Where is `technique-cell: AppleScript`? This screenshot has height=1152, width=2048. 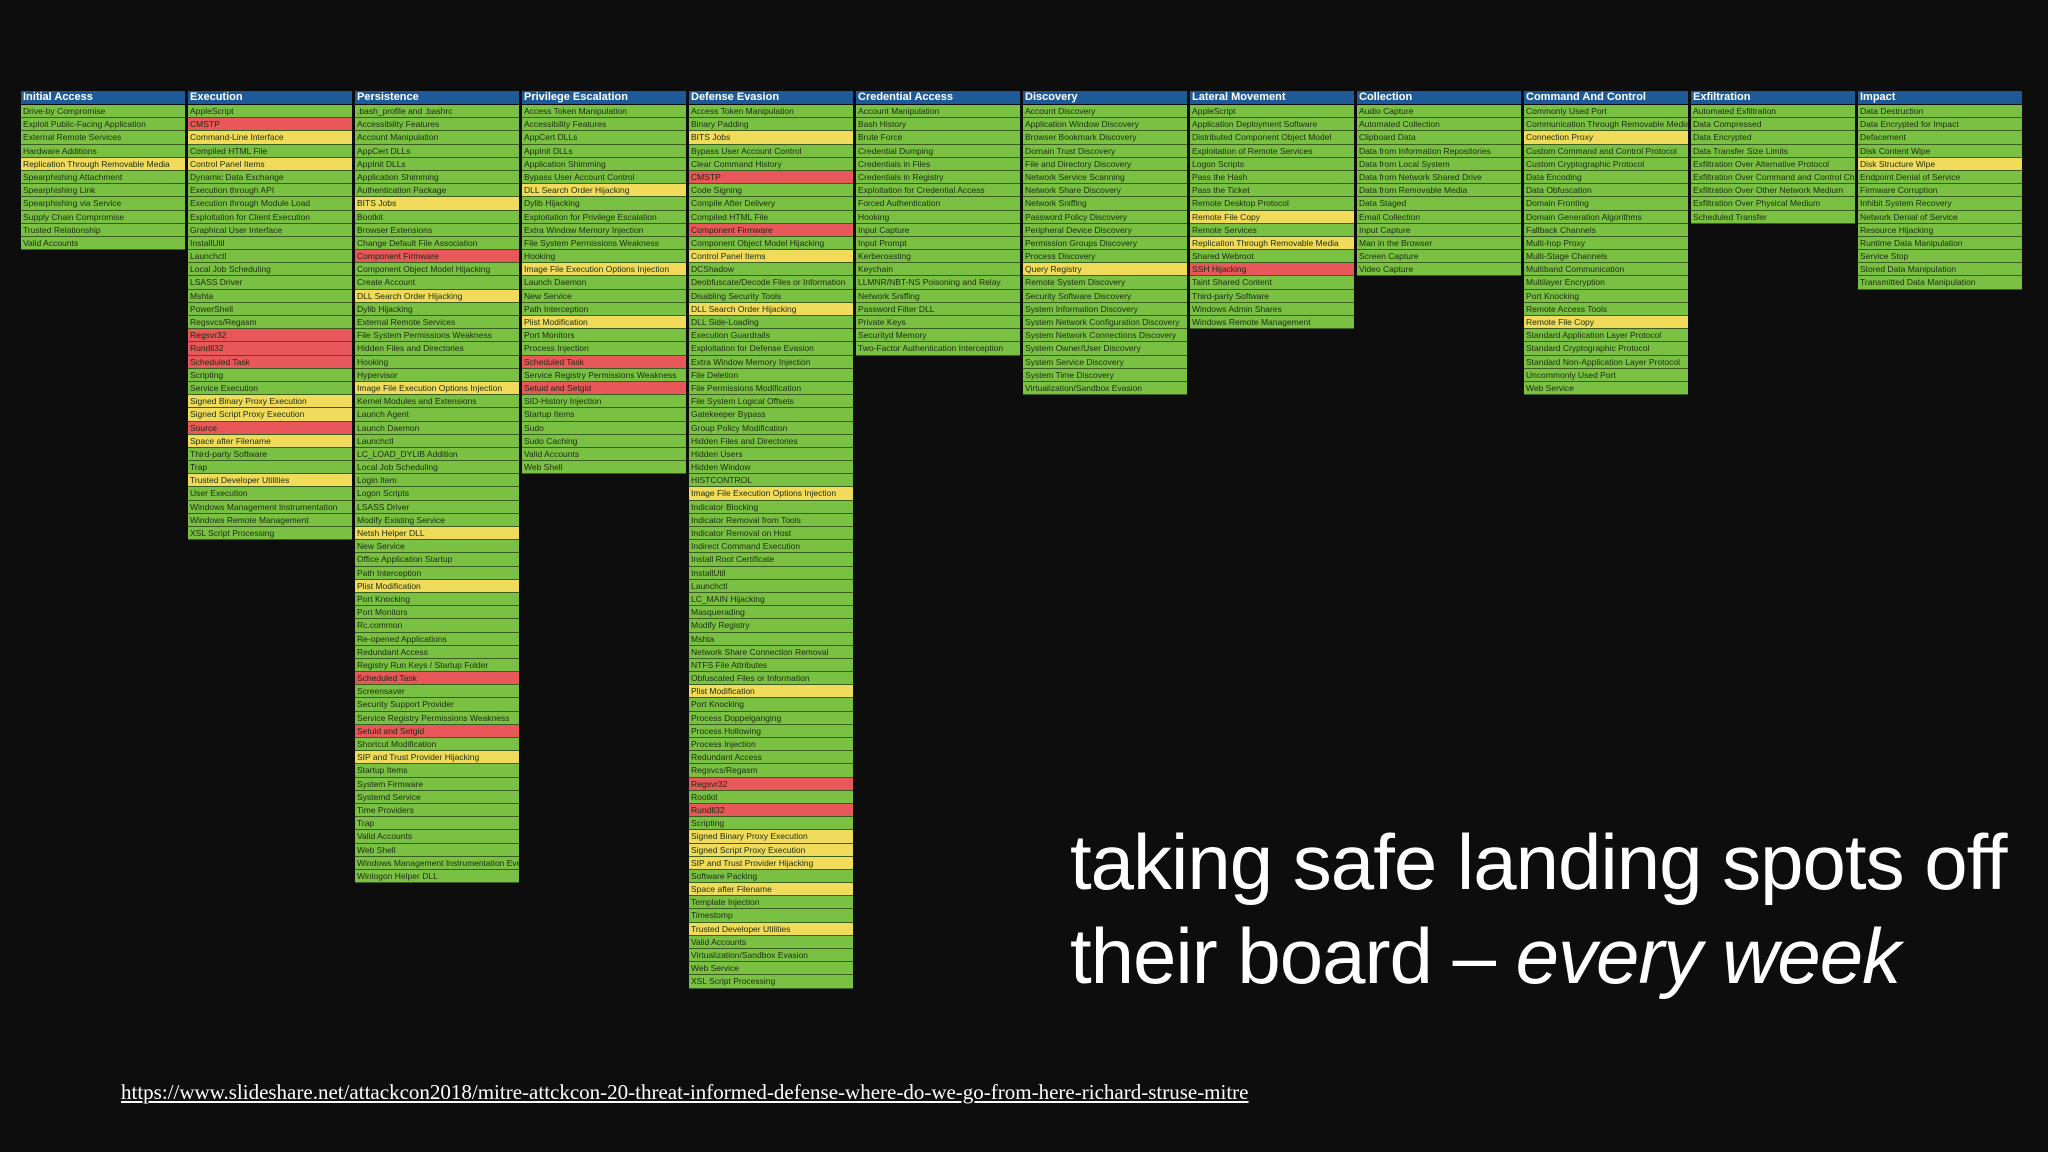 technique-cell: AppleScript is located at coordinates (270, 112).